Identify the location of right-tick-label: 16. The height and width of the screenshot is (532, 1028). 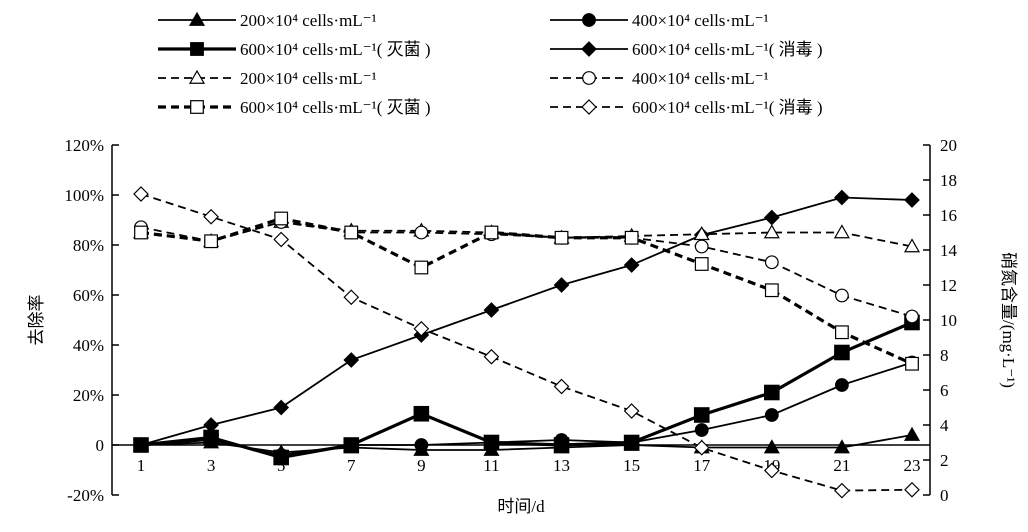
(948, 215).